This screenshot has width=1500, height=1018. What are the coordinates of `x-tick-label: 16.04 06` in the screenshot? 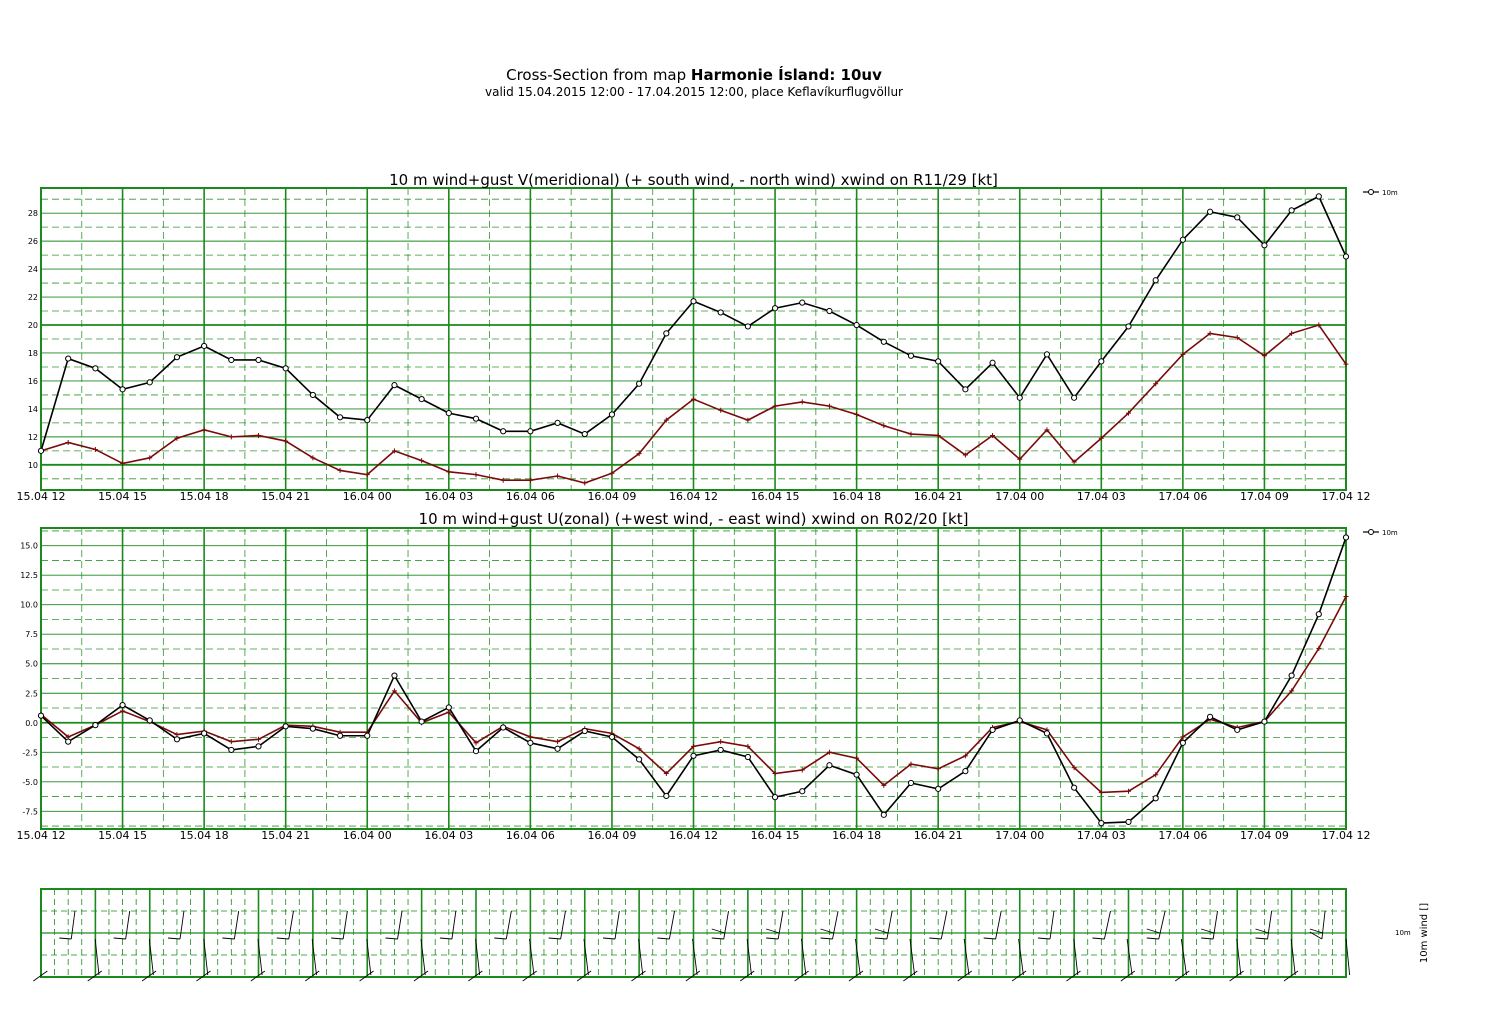 It's located at (530, 835).